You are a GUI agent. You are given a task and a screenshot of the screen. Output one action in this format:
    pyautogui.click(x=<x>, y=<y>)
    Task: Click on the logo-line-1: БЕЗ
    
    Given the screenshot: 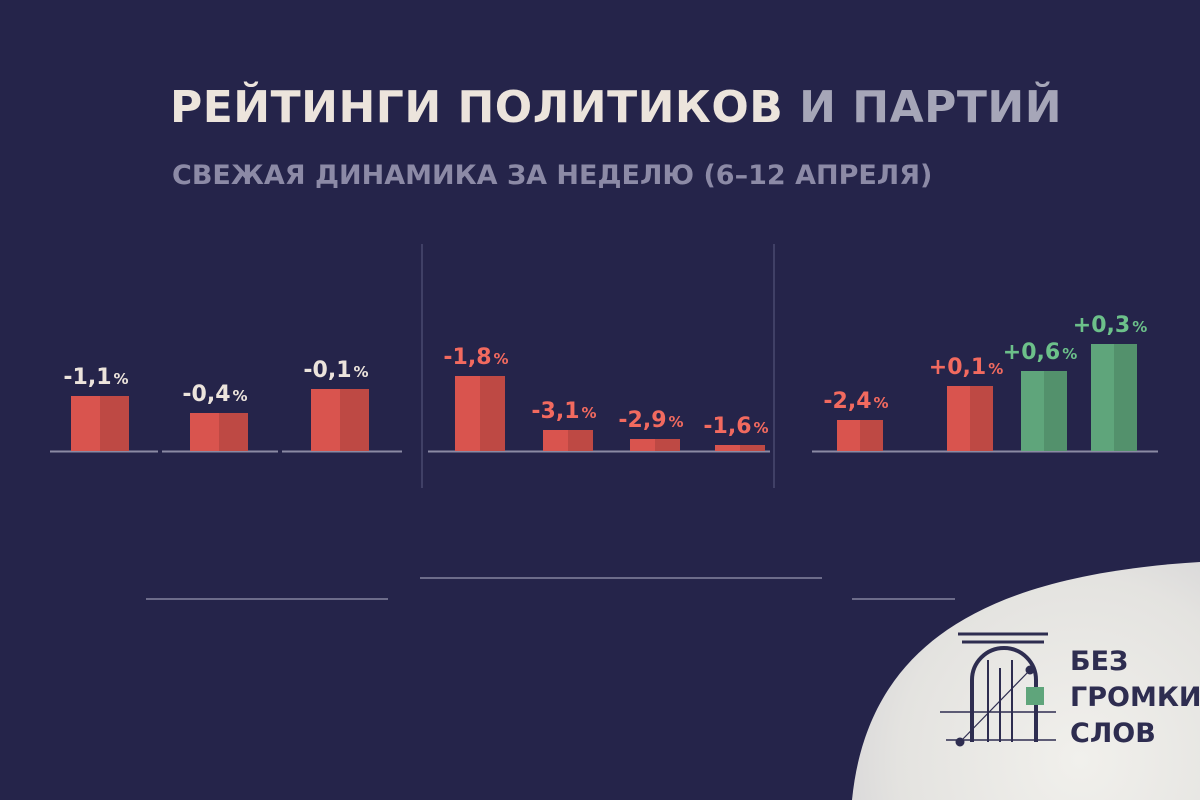 What is the action you would take?
    pyautogui.click(x=1099, y=661)
    